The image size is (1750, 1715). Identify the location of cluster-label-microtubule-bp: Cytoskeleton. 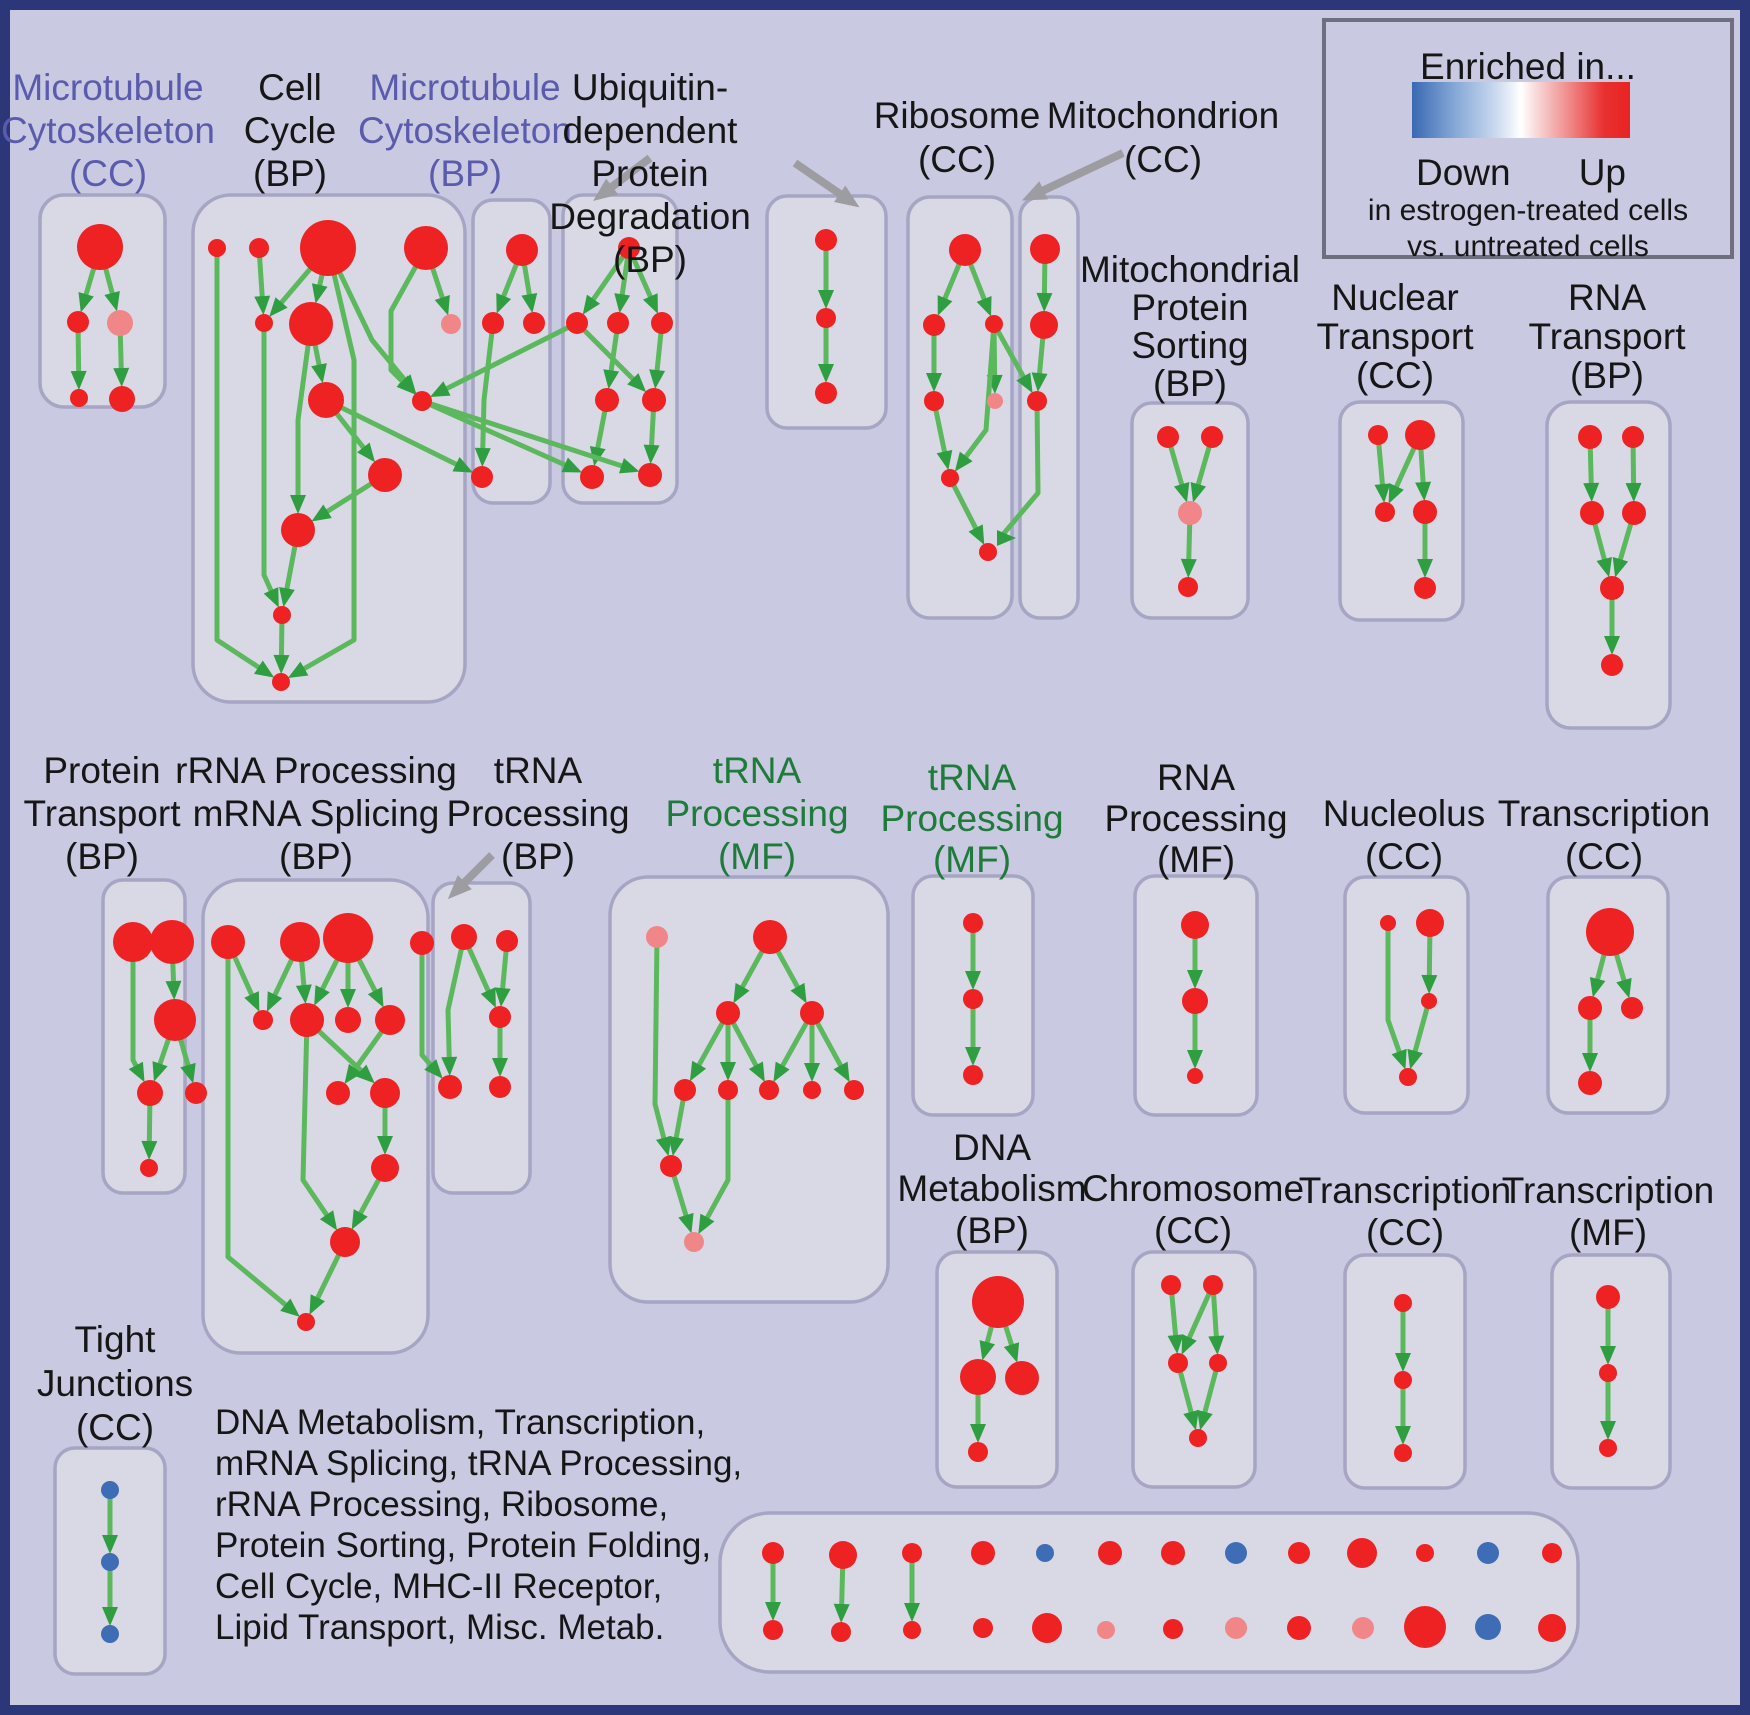
(465, 130).